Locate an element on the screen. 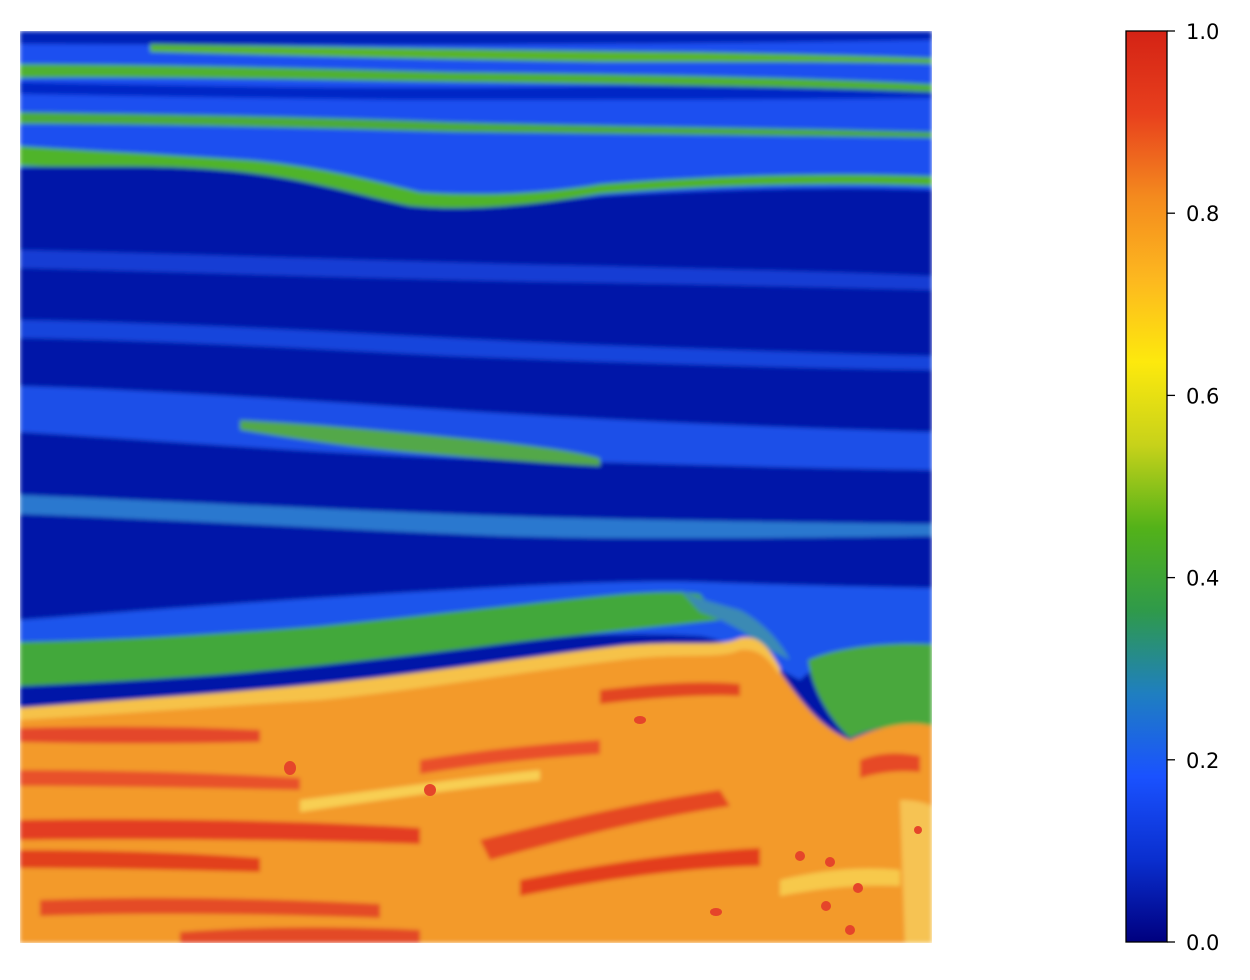 The height and width of the screenshot is (980, 1250). colorbar-tick-label: 0.8 is located at coordinates (1202, 214).